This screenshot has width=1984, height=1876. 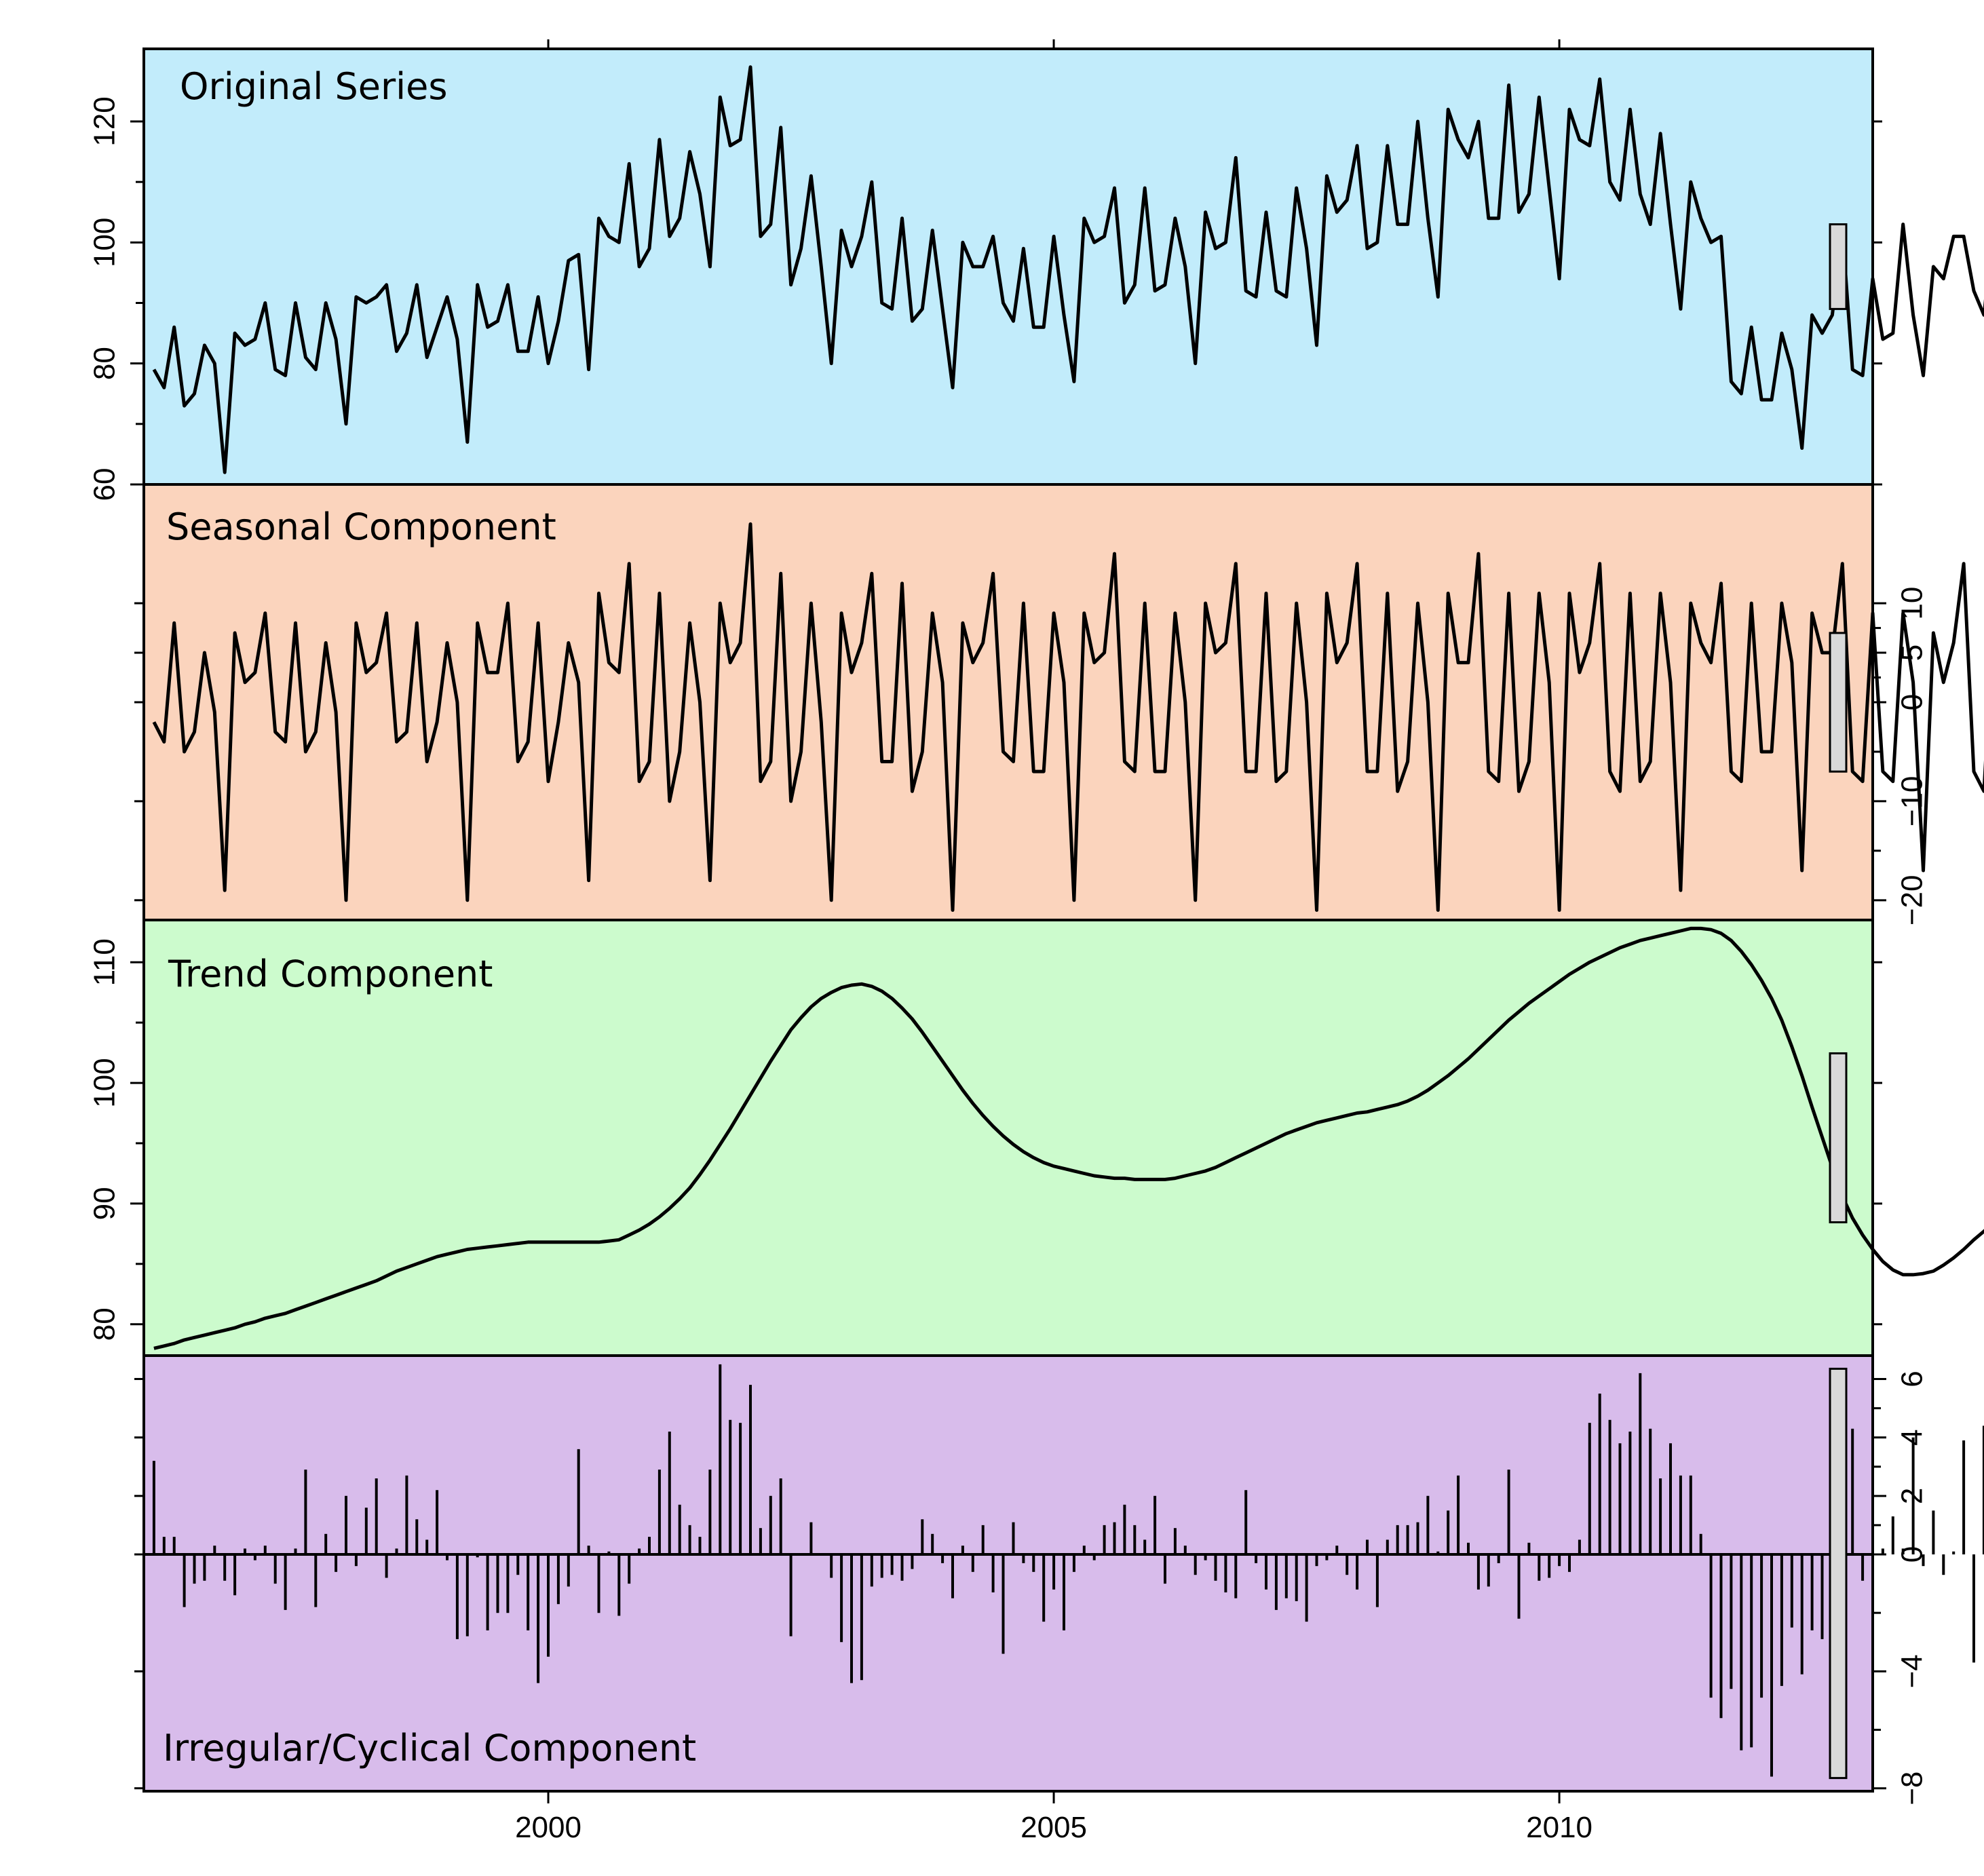 I want to click on seasonal-y-tick-label: −20, so click(x=1912, y=900).